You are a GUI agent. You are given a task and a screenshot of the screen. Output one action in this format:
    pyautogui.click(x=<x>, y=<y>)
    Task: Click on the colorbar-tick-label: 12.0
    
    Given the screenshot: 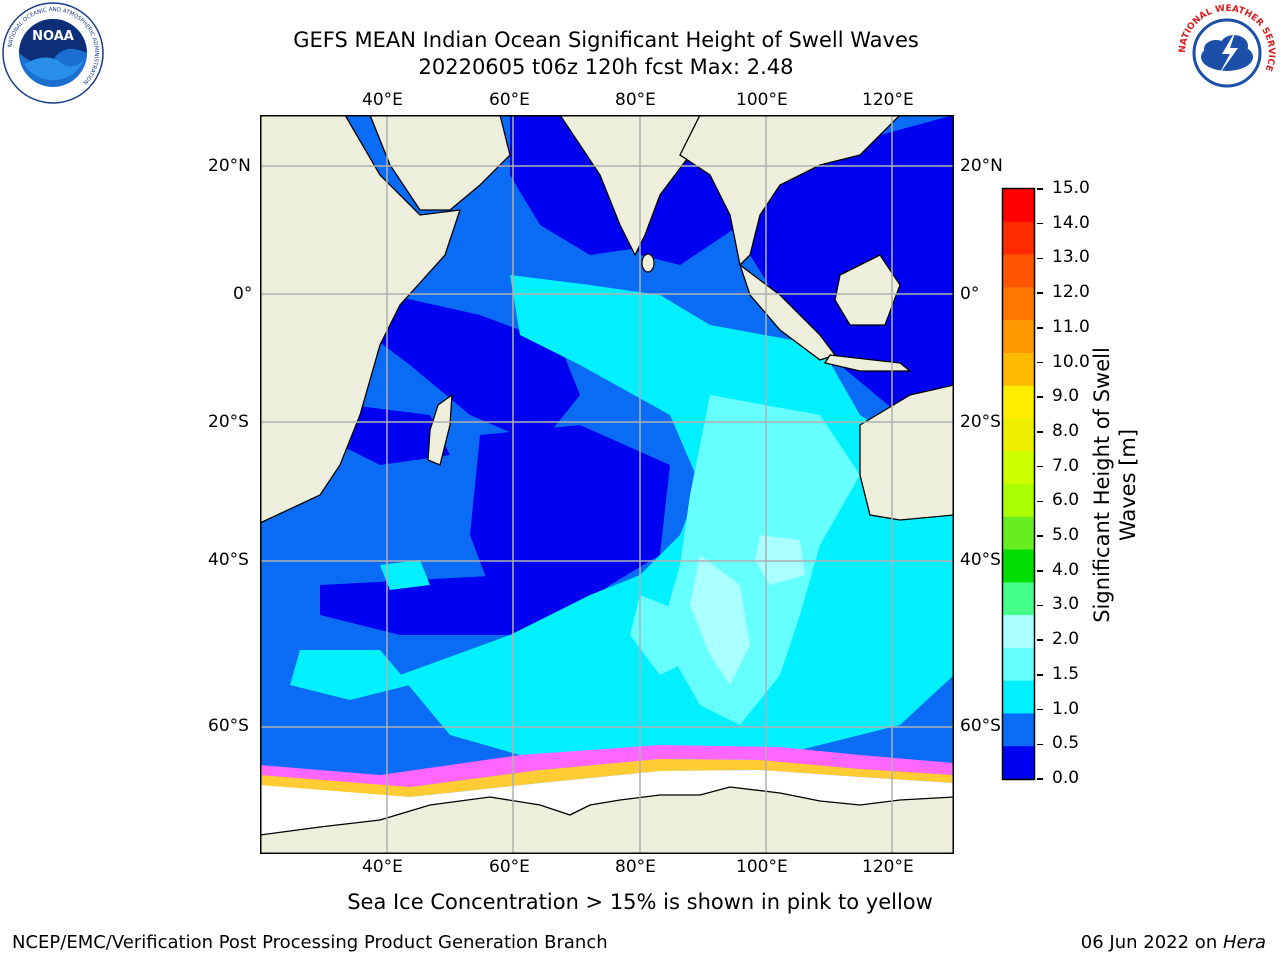 What is the action you would take?
    pyautogui.click(x=1071, y=292)
    